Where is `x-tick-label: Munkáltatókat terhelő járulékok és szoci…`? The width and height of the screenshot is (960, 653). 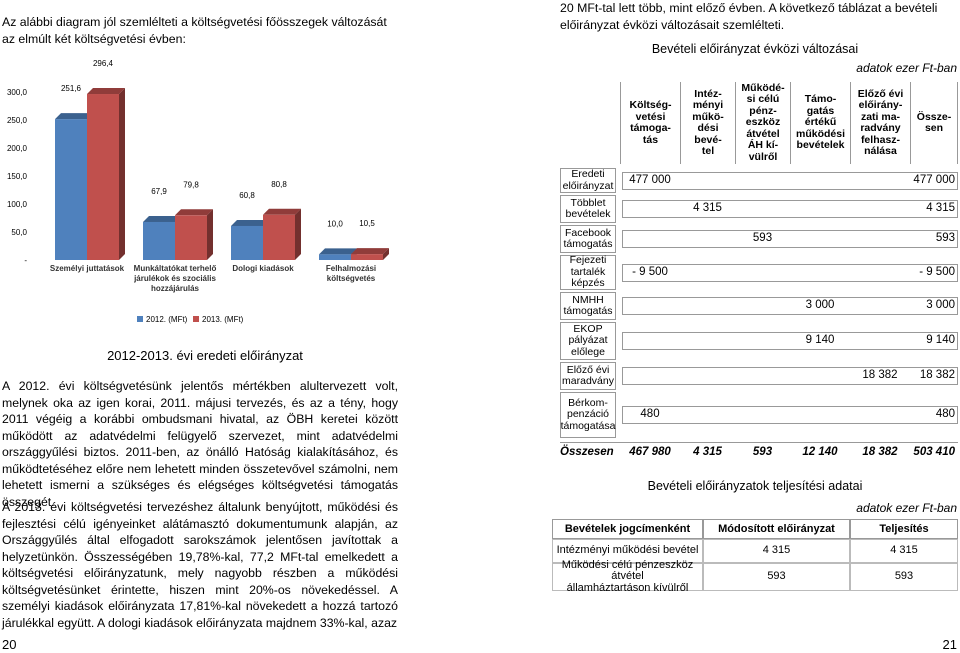 x-tick-label: Munkáltatókat terhelő járulékok és szoci… is located at coordinates (175, 278).